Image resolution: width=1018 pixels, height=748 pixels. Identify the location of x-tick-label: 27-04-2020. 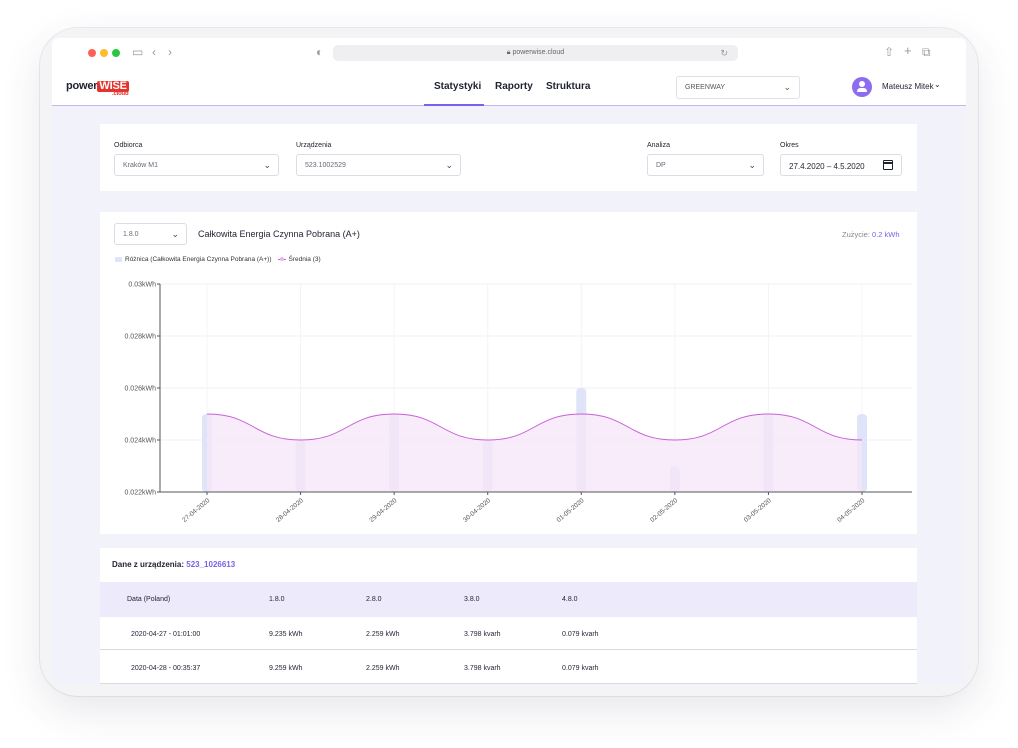
(196, 510).